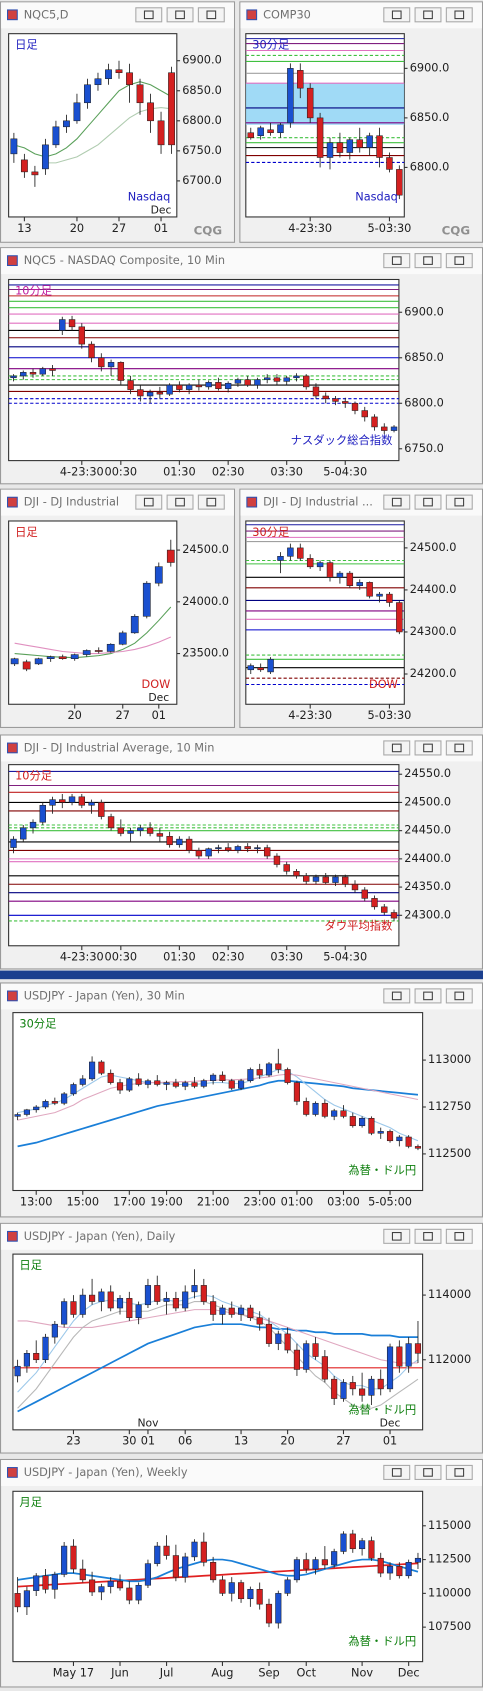  What do you see at coordinates (71, 502) in the screenshot?
I see `window-title: DJI - DJ Industrial` at bounding box center [71, 502].